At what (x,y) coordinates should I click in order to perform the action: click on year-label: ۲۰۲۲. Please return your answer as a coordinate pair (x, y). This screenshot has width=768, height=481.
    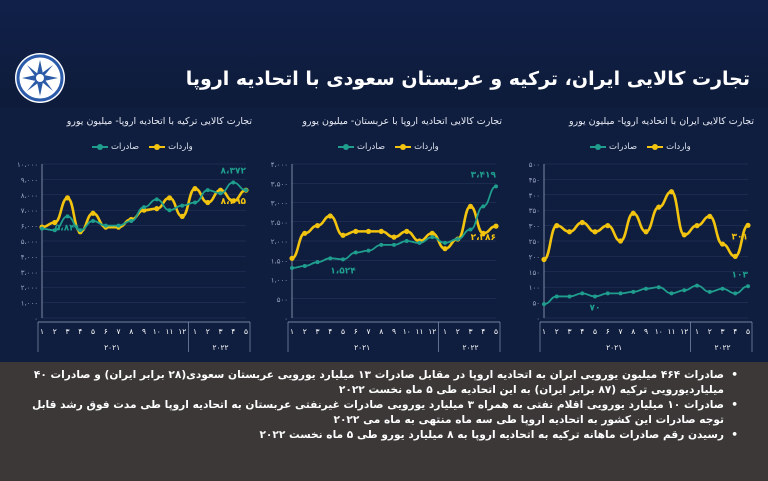
    Looking at the image, I should click on (470, 347).